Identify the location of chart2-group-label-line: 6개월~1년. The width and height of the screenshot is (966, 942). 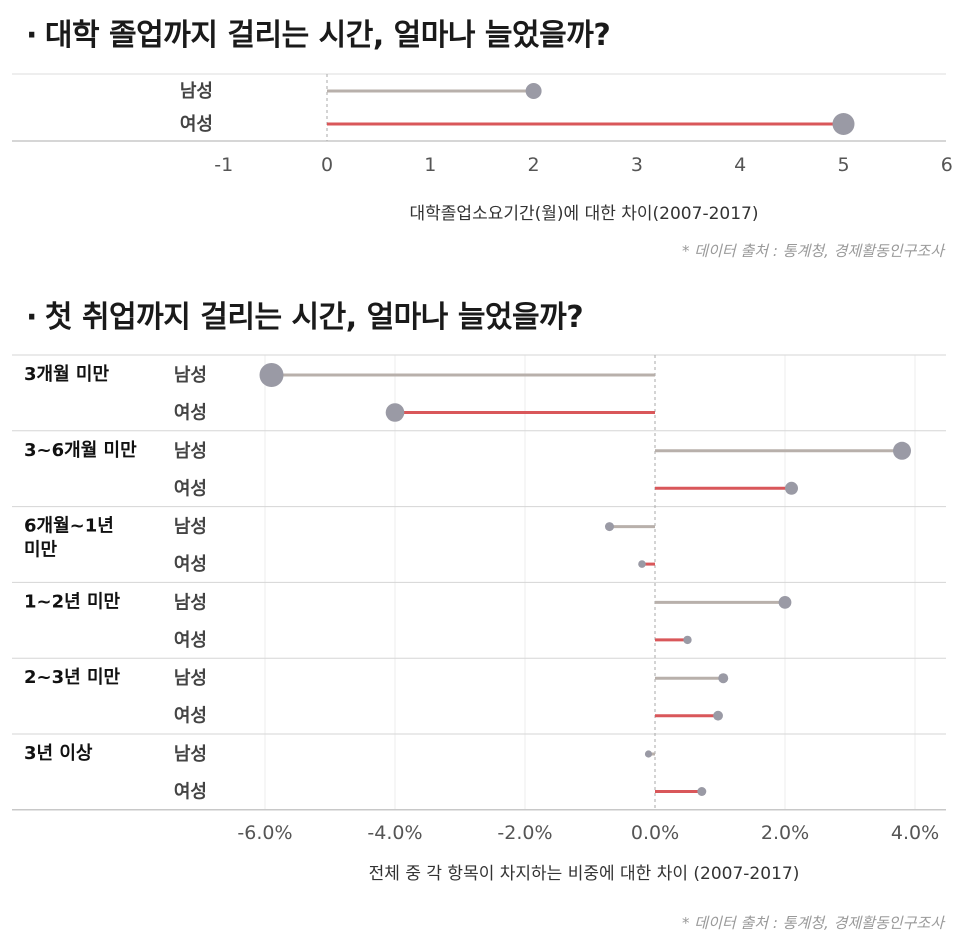
(69, 526).